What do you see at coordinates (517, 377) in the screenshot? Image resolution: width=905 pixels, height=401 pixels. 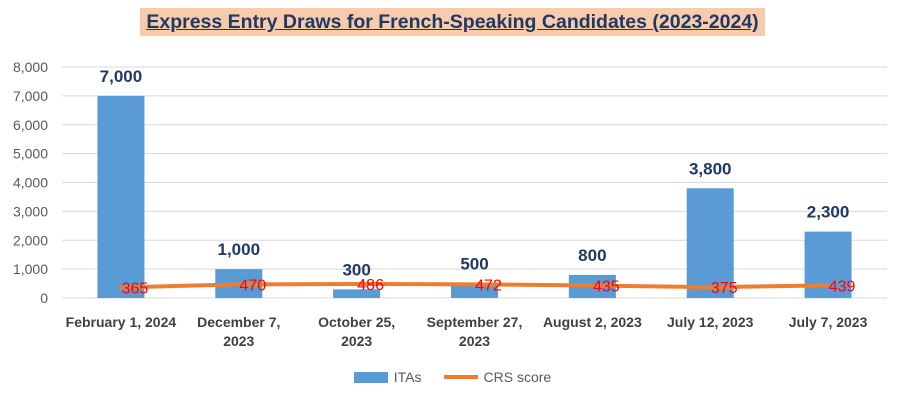 I see `legend-label-crs: CRS score` at bounding box center [517, 377].